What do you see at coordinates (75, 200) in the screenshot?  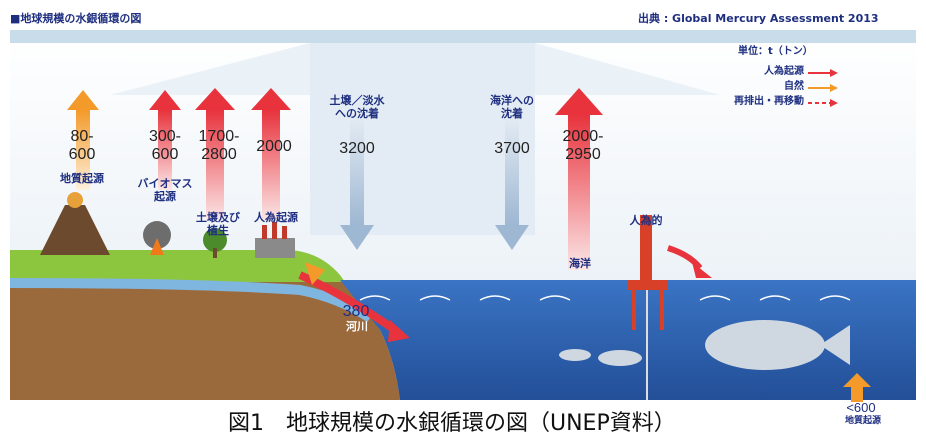 I see `volcano-eruption` at bounding box center [75, 200].